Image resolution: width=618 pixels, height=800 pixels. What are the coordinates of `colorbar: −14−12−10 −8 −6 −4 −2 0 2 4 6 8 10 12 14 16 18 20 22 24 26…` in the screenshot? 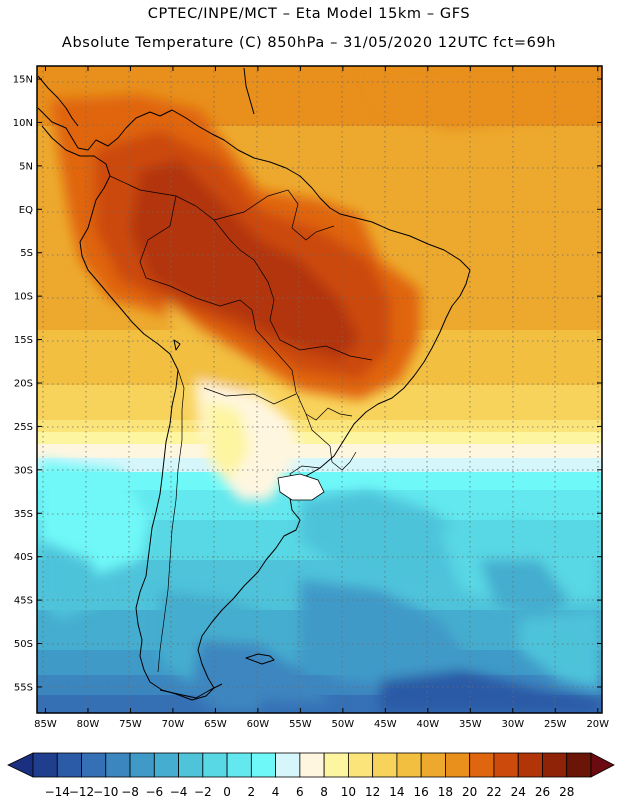 It's located at (311, 775).